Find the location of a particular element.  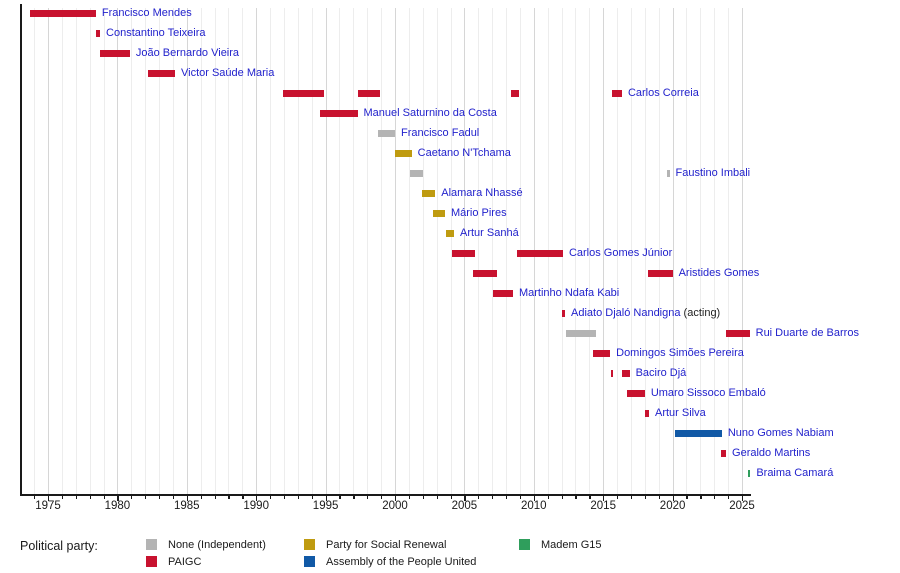

person-label: João Bernardo Vieira is located at coordinates (187, 53).